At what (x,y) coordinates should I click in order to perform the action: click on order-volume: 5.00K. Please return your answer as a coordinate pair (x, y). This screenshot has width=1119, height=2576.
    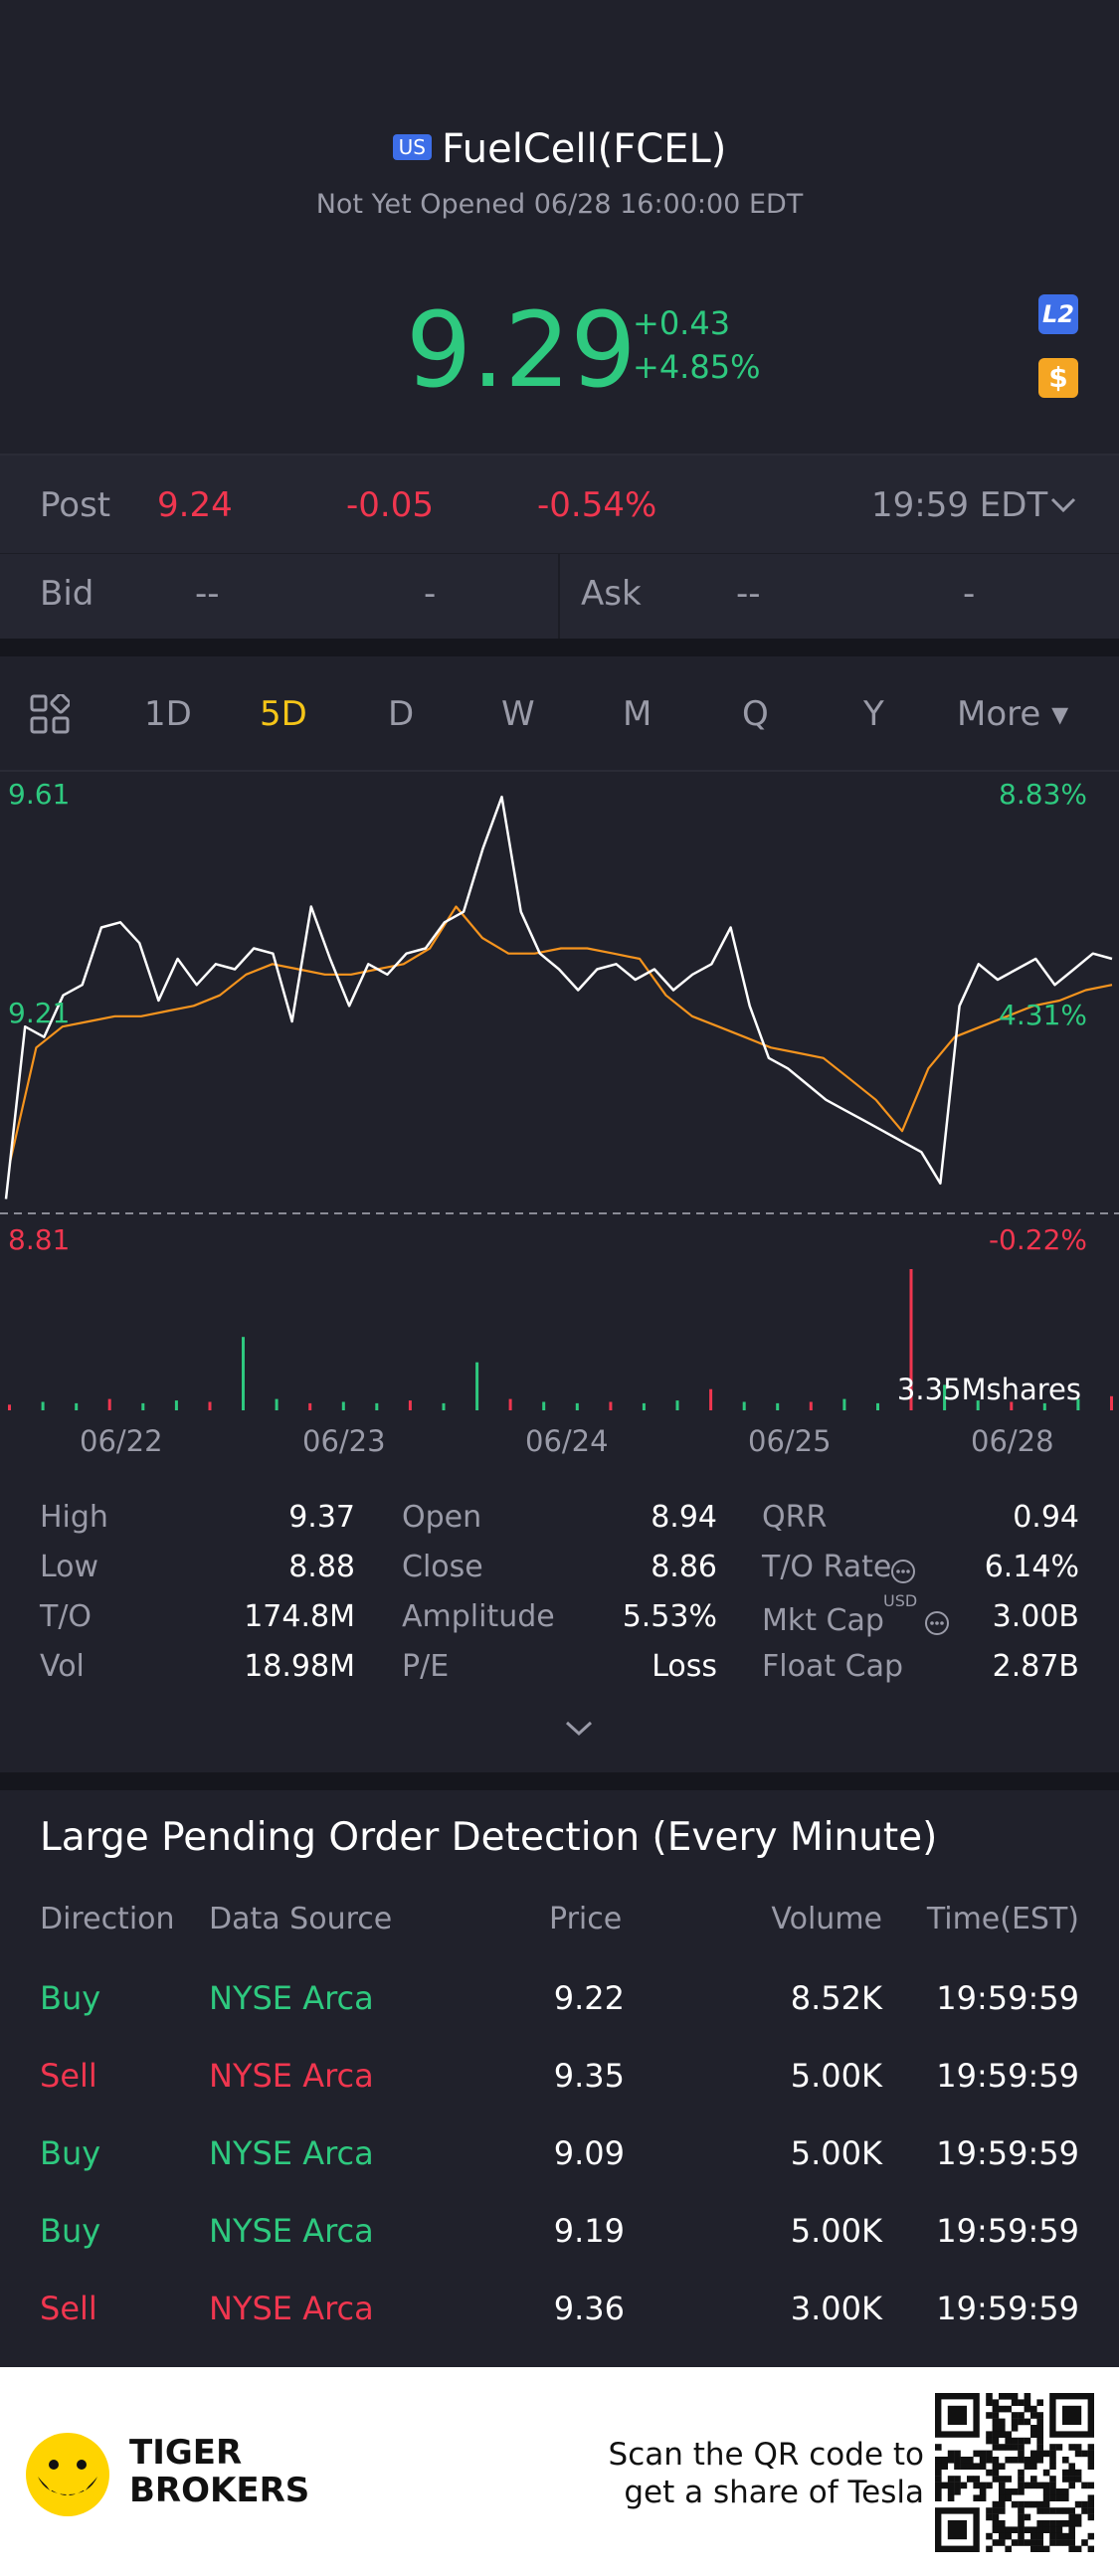
    Looking at the image, I should click on (836, 2153).